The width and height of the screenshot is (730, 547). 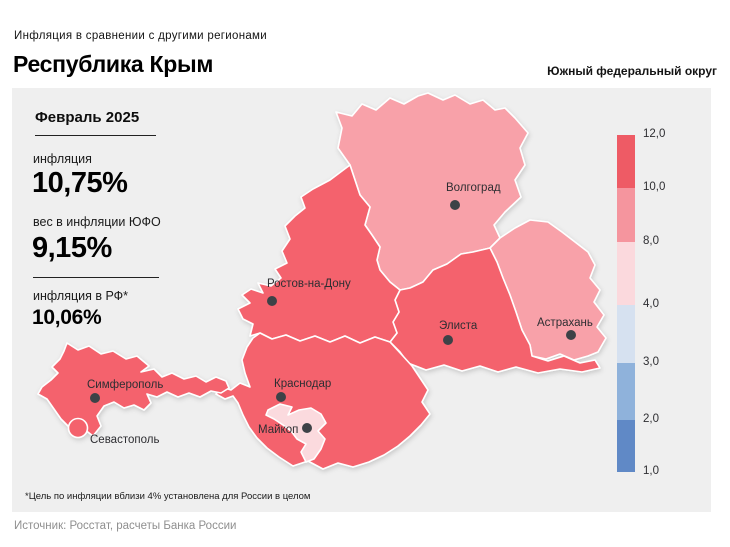 I want to click on city-dot-simferopol, so click(x=95, y=398).